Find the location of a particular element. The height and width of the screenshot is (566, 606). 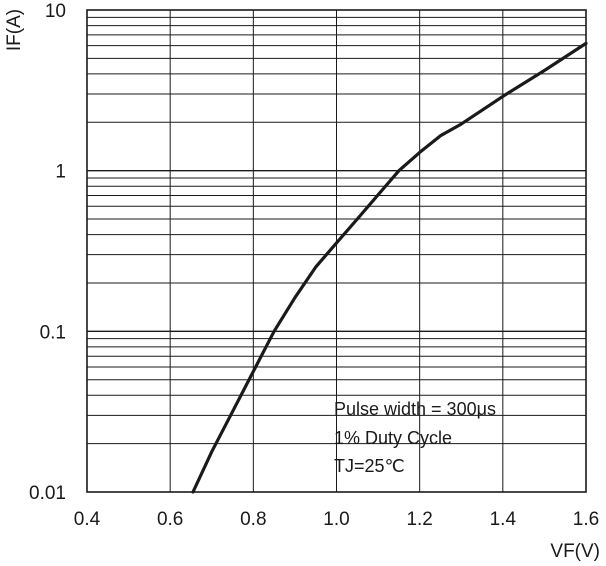

y-tick-labels: 0.01 0.1 1 10 is located at coordinates (47, 252).